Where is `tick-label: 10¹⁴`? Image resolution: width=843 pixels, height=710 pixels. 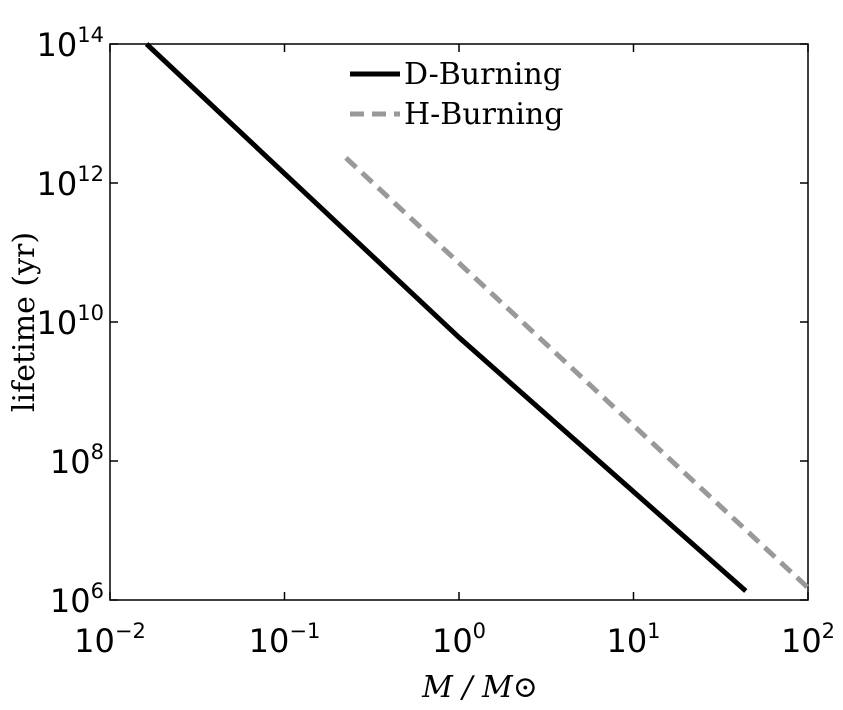
tick-label: 10¹⁴ is located at coordinates (70, 43).